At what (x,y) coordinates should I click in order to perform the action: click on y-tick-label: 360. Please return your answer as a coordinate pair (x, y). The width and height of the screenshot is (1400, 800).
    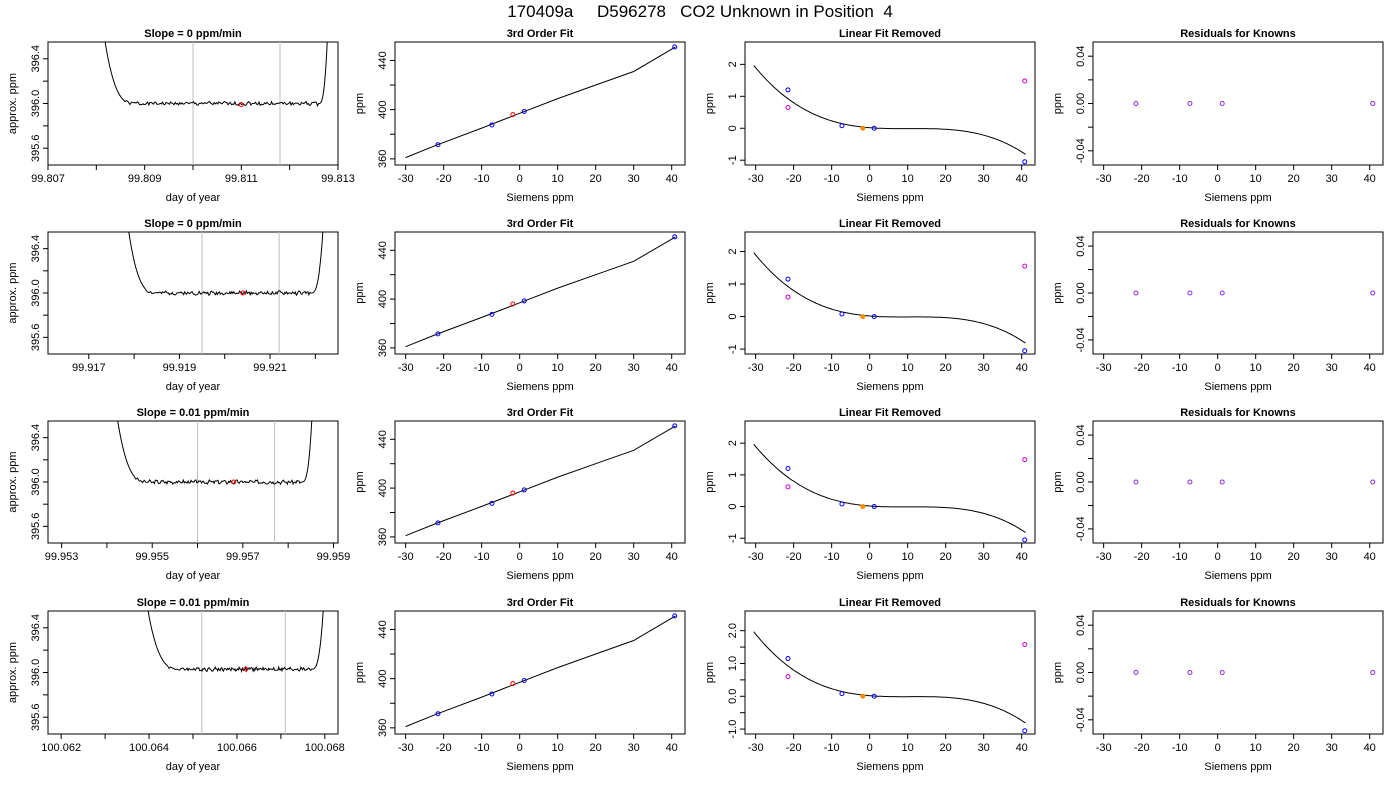
    Looking at the image, I should click on (383, 537).